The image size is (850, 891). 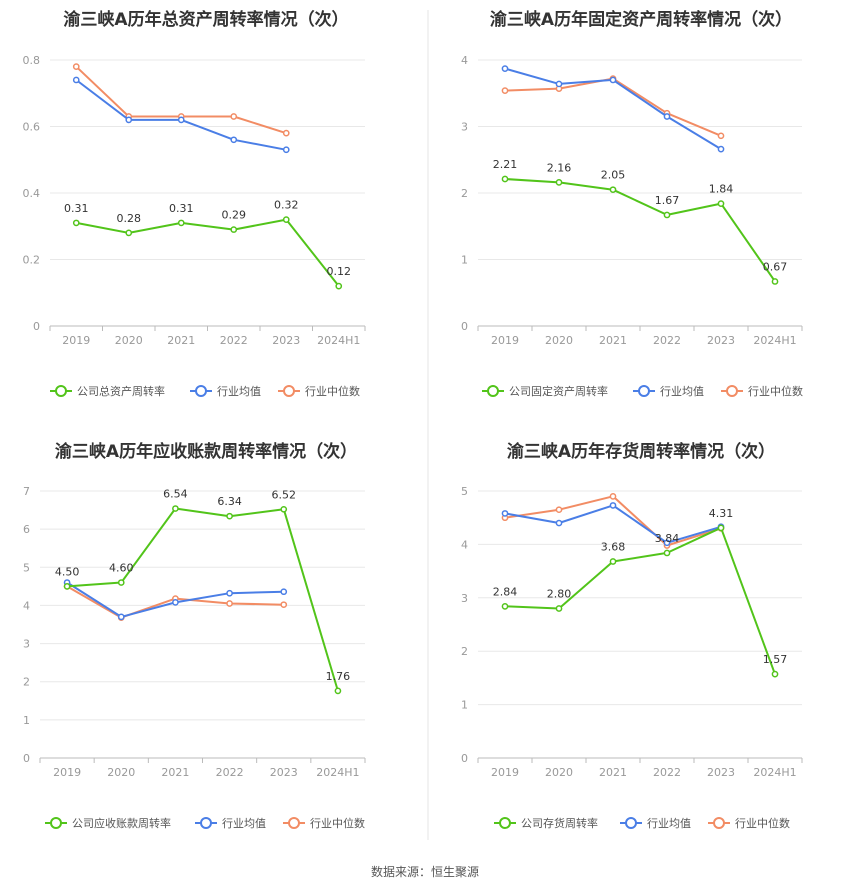 I want to click on data-label: 2.05, so click(x=613, y=175).